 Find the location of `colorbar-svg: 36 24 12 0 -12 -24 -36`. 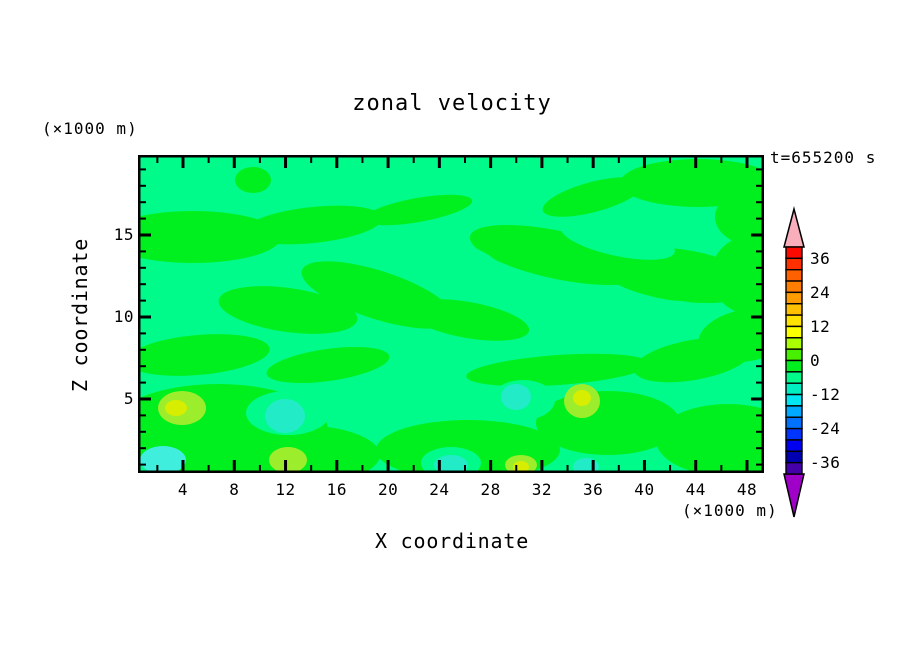

colorbar-svg: 36 24 12 0 -12 -24 -36 is located at coordinates (811, 362).